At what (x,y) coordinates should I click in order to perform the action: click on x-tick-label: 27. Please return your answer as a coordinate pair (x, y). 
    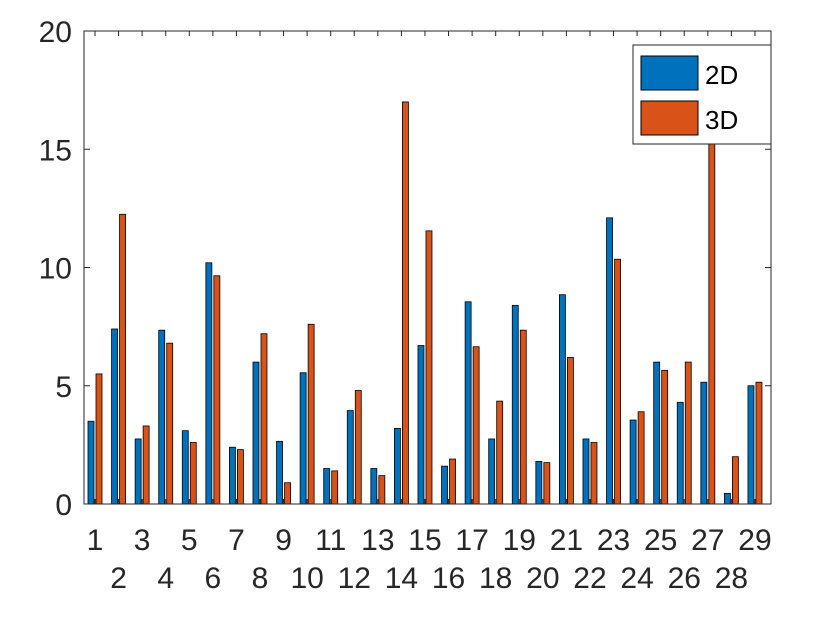
    Looking at the image, I should click on (707, 540).